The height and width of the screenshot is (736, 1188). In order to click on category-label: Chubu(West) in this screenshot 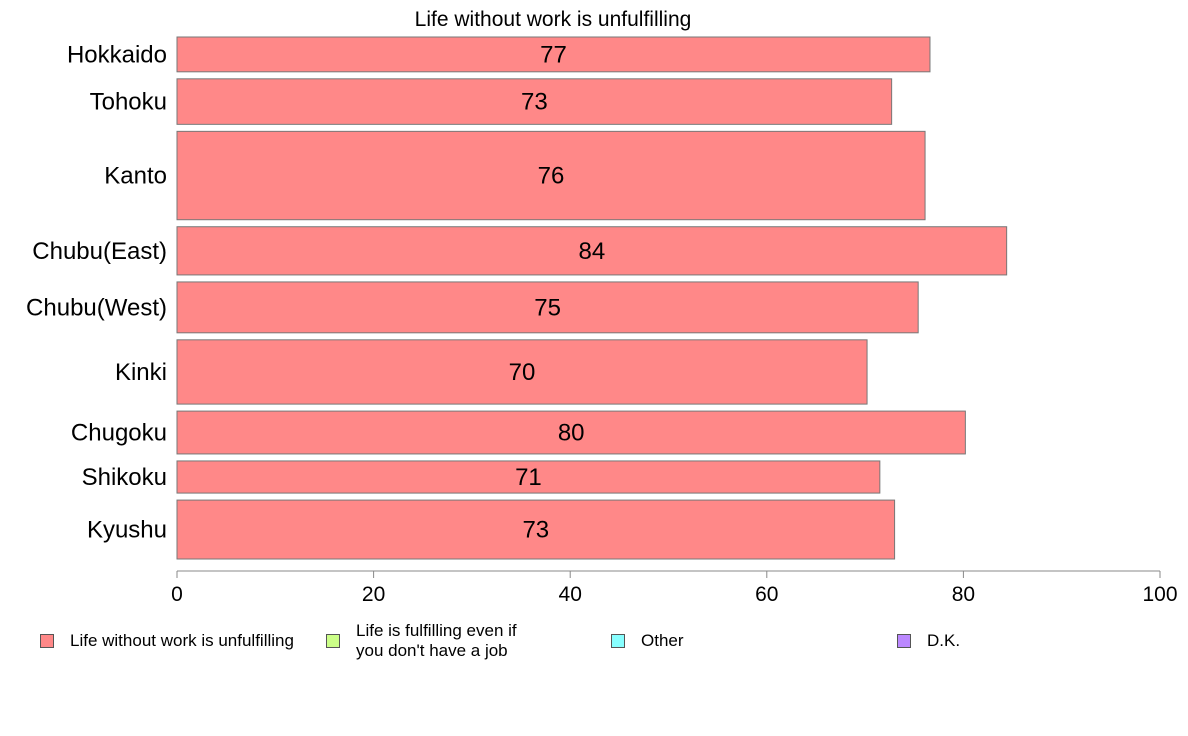, I will do `click(96, 307)`.